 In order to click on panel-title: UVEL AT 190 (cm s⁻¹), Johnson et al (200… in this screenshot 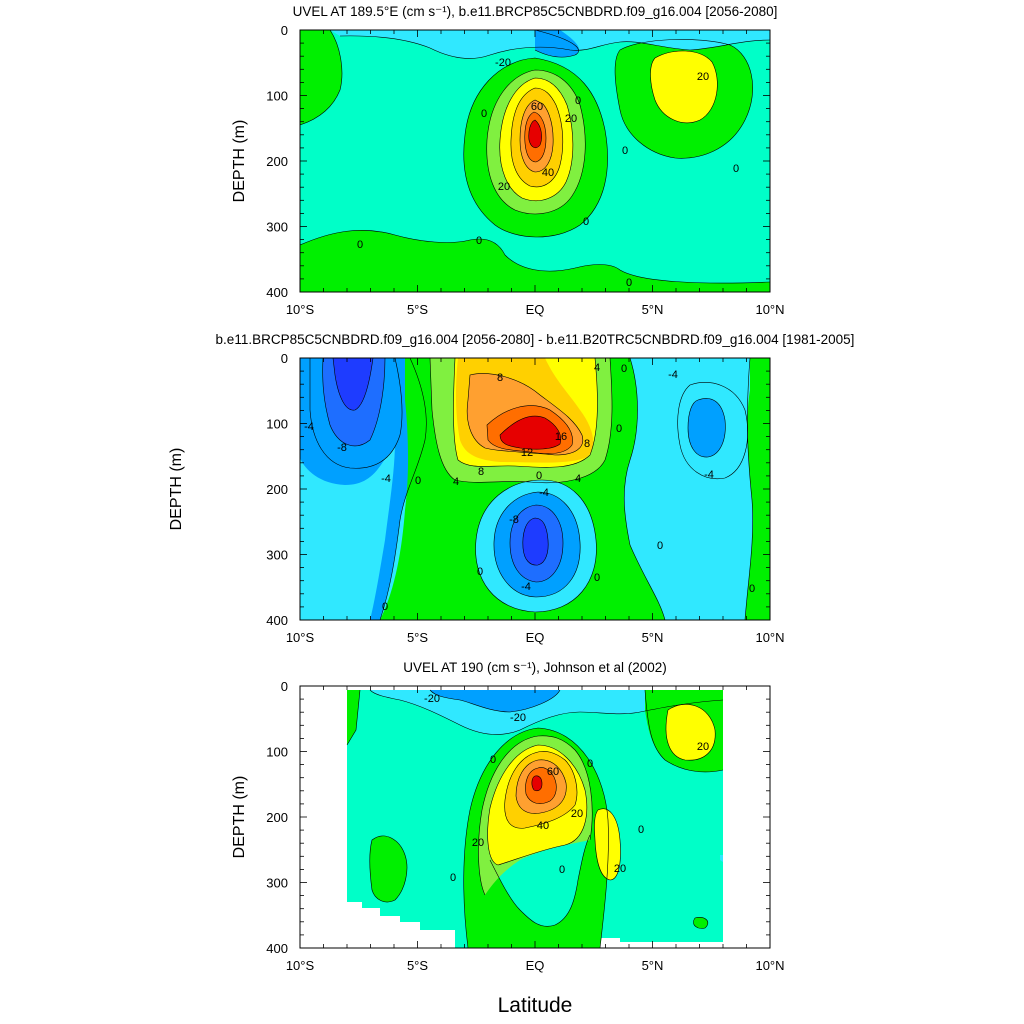, I will do `click(535, 667)`.